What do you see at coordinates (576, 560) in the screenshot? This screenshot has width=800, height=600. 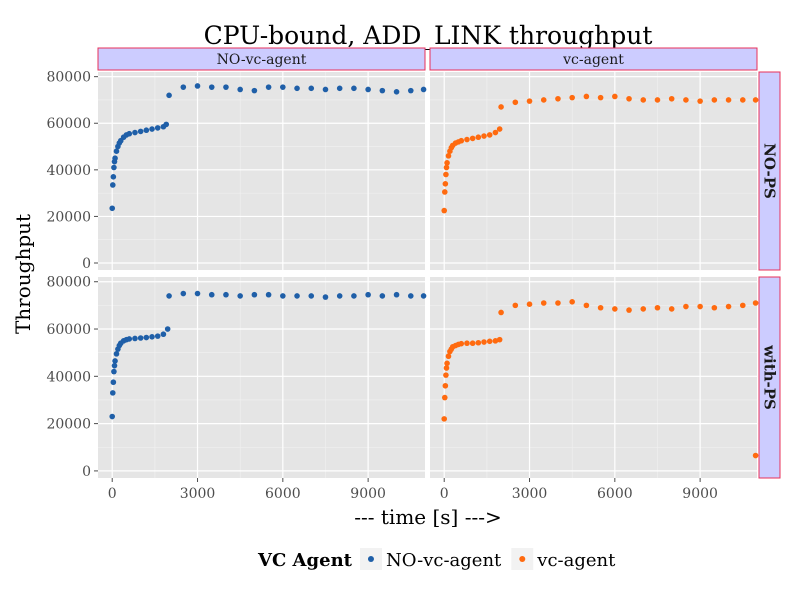 I see `legend-entry-label: vc-agent` at bounding box center [576, 560].